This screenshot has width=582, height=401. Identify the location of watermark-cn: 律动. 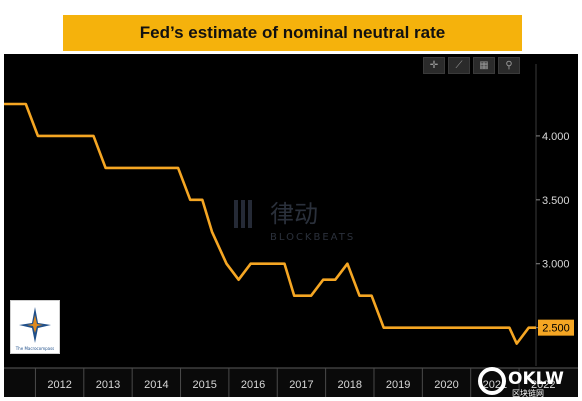
(294, 214).